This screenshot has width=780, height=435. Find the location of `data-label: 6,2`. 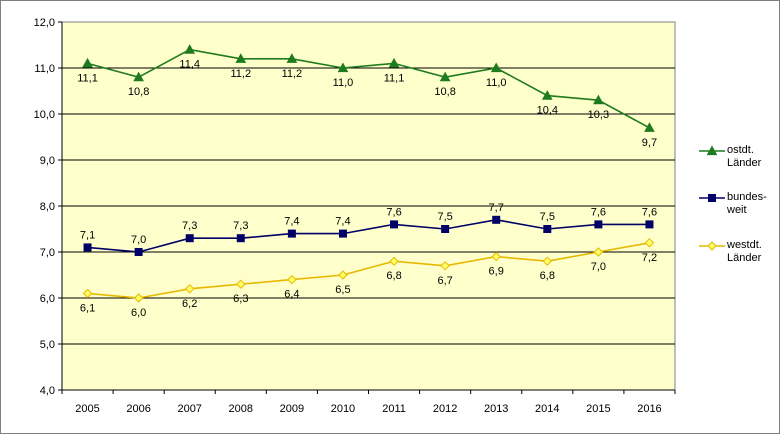

data-label: 6,2 is located at coordinates (189, 304).